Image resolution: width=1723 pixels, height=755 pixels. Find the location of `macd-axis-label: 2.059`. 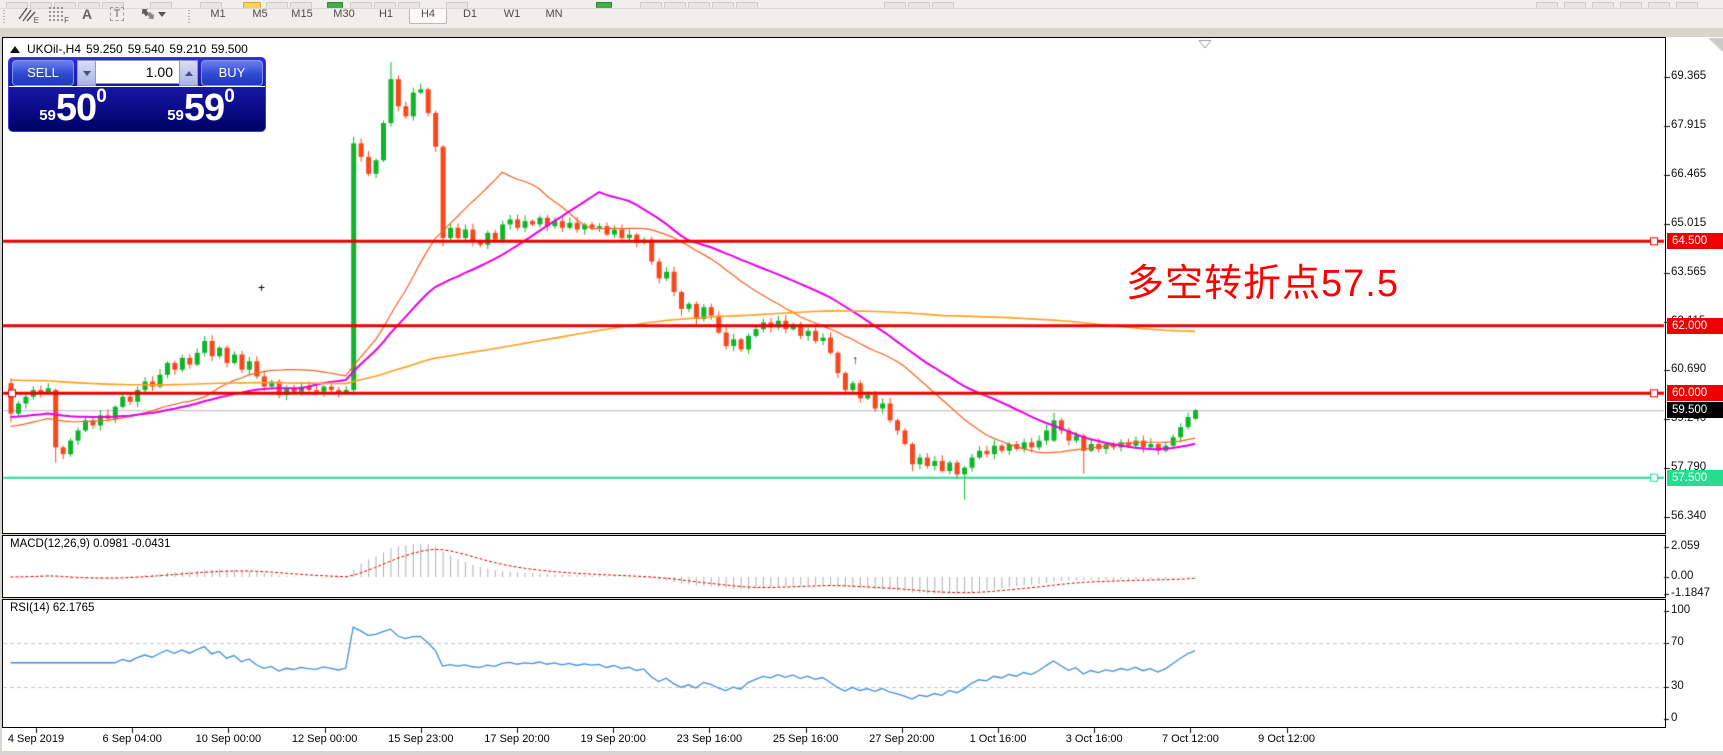

macd-axis-label: 2.059 is located at coordinates (1685, 546).